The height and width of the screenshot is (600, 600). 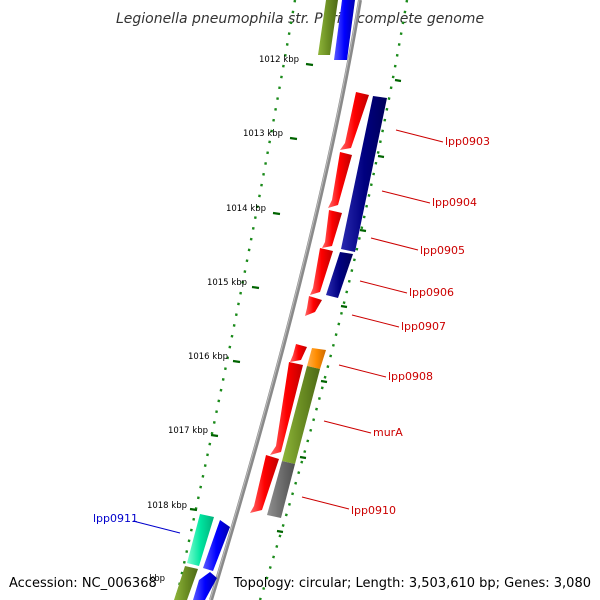 I want to click on label-lpp0908: lpp0908, so click(x=385, y=373).